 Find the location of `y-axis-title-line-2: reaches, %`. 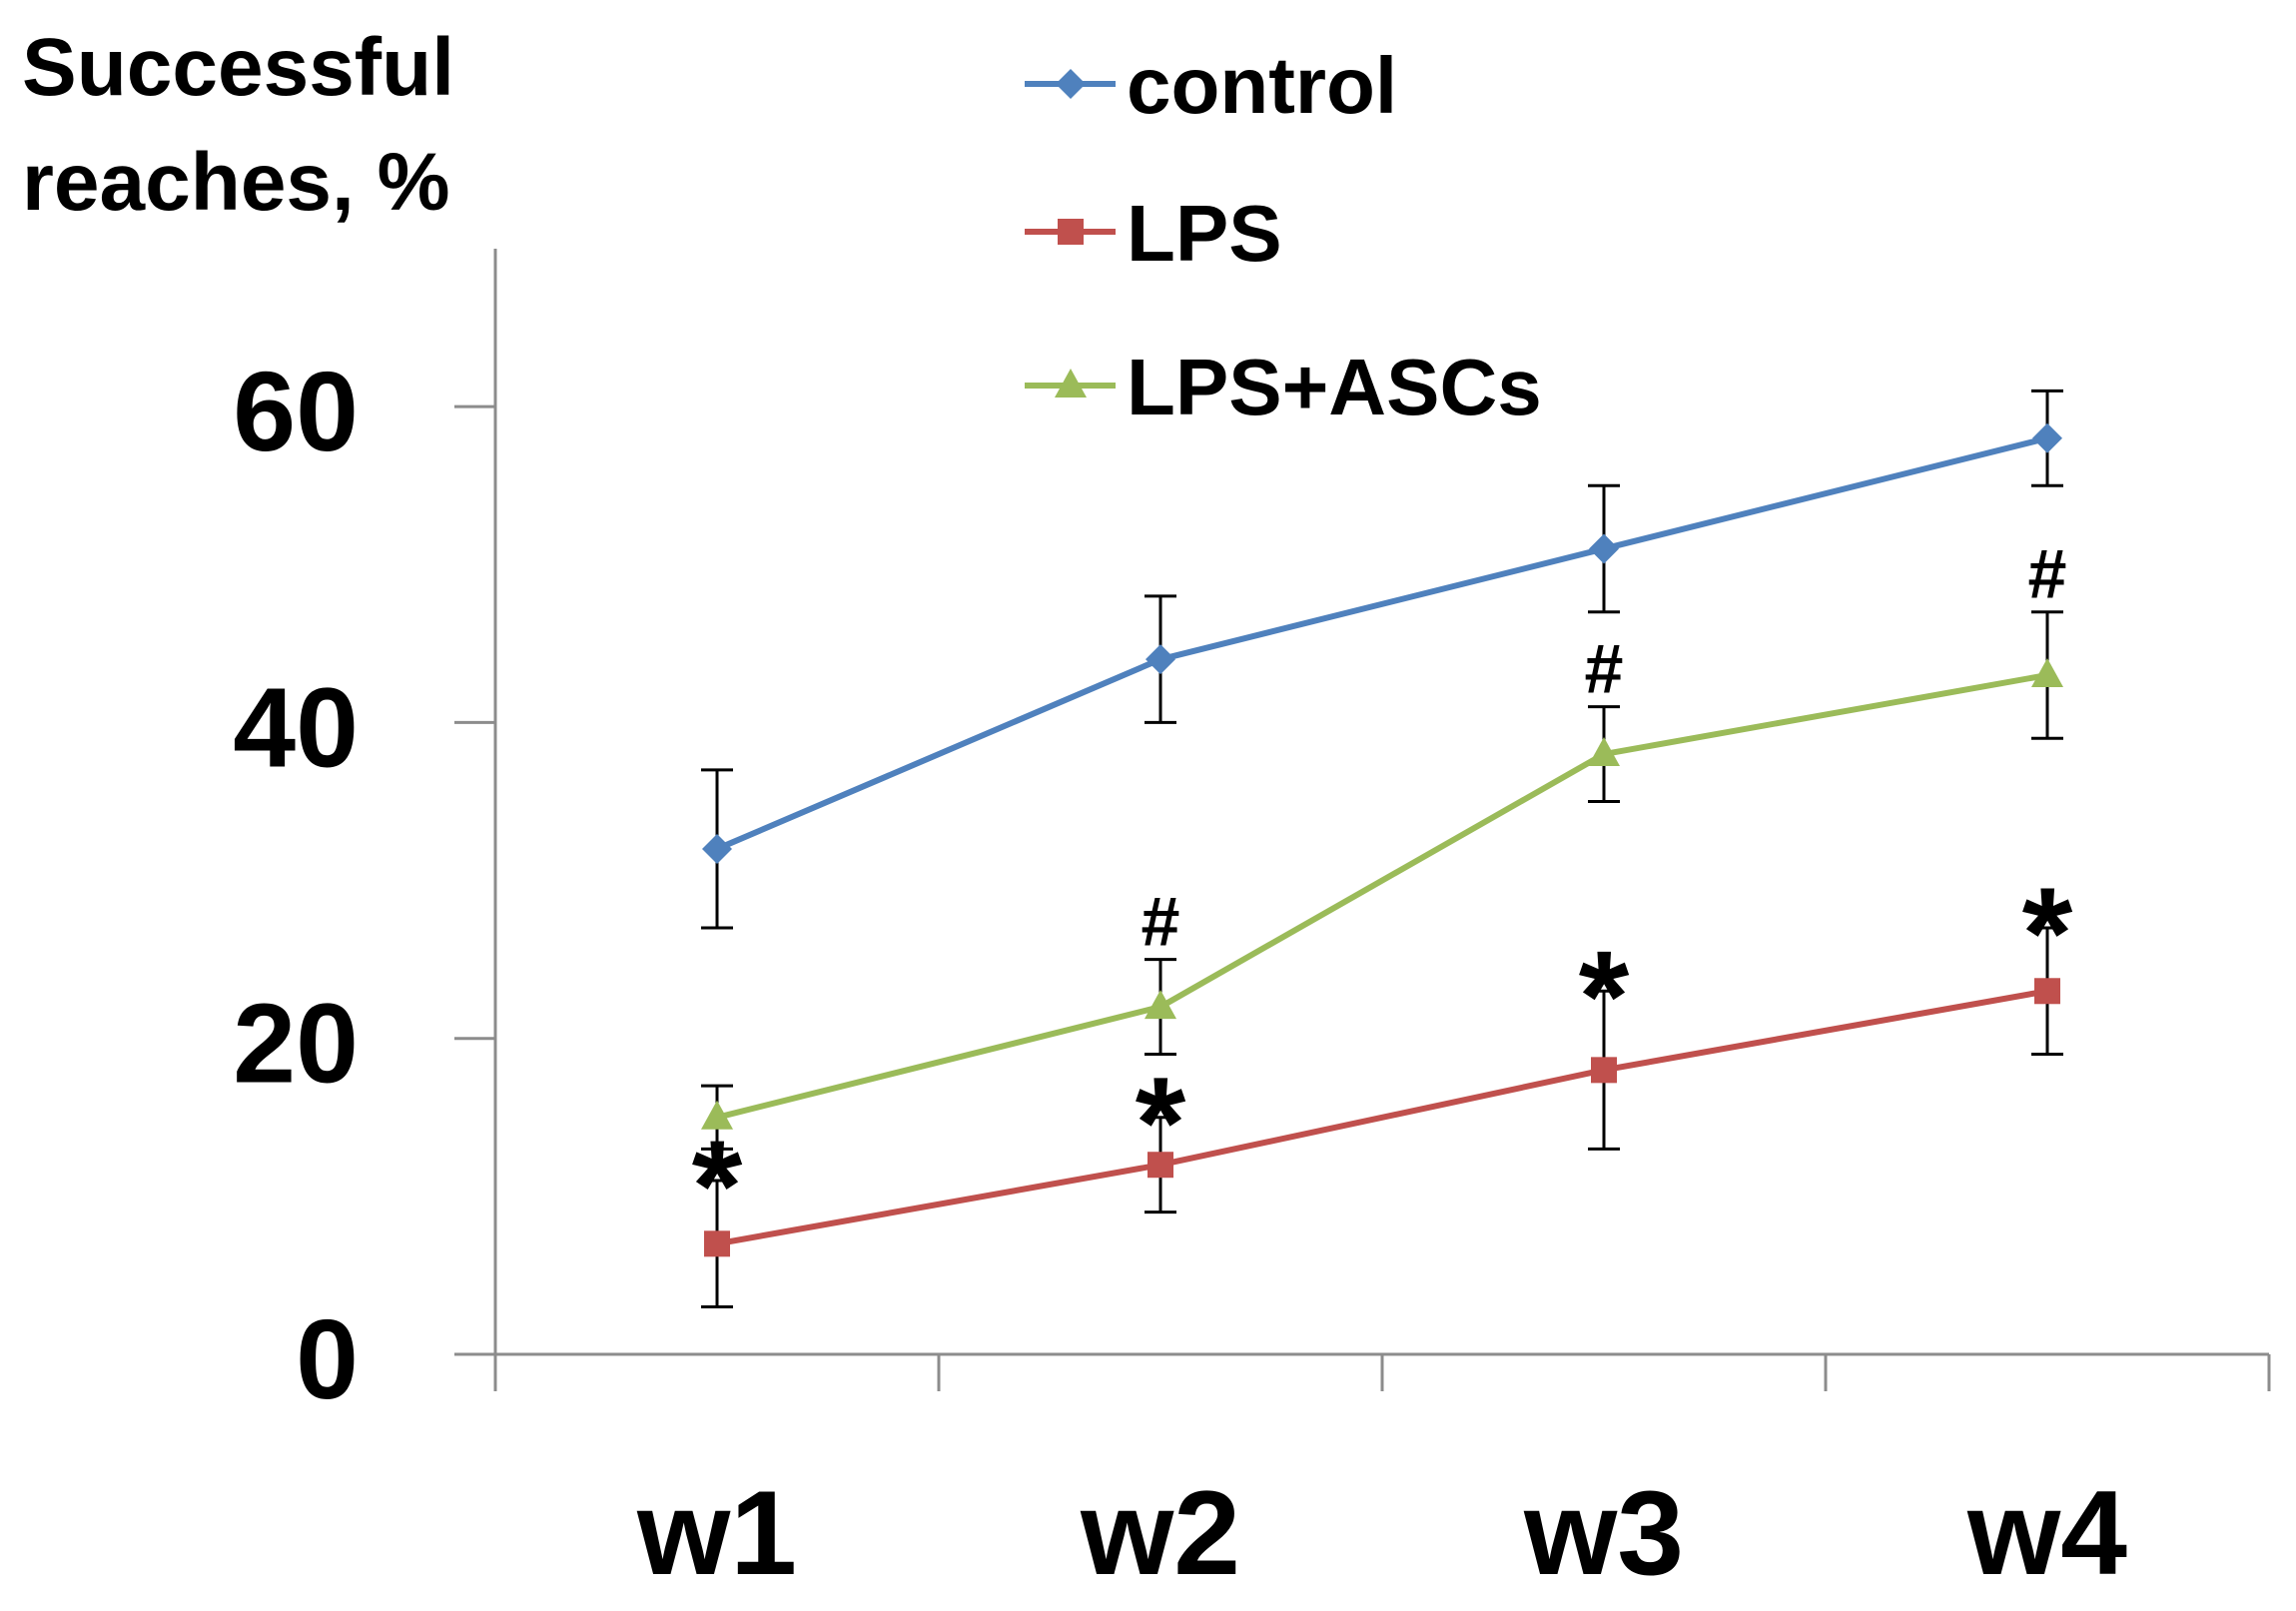

y-axis-title-line-2: reaches, % is located at coordinates (236, 182).